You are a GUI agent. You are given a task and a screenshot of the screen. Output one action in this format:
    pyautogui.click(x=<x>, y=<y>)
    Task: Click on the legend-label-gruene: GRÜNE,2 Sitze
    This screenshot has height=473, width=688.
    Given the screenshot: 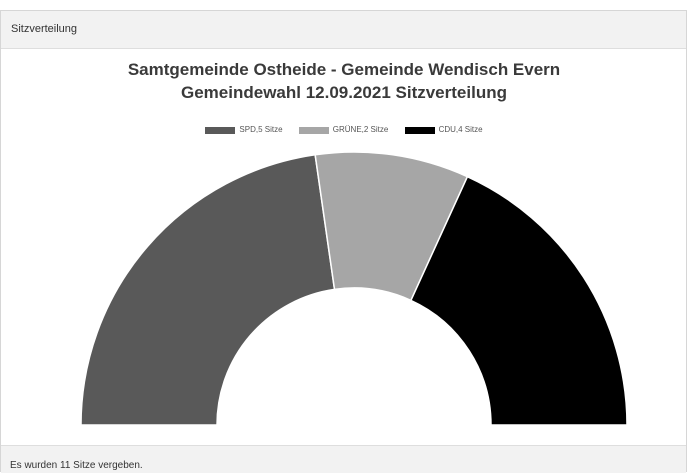 What is the action you would take?
    pyautogui.click(x=360, y=130)
    